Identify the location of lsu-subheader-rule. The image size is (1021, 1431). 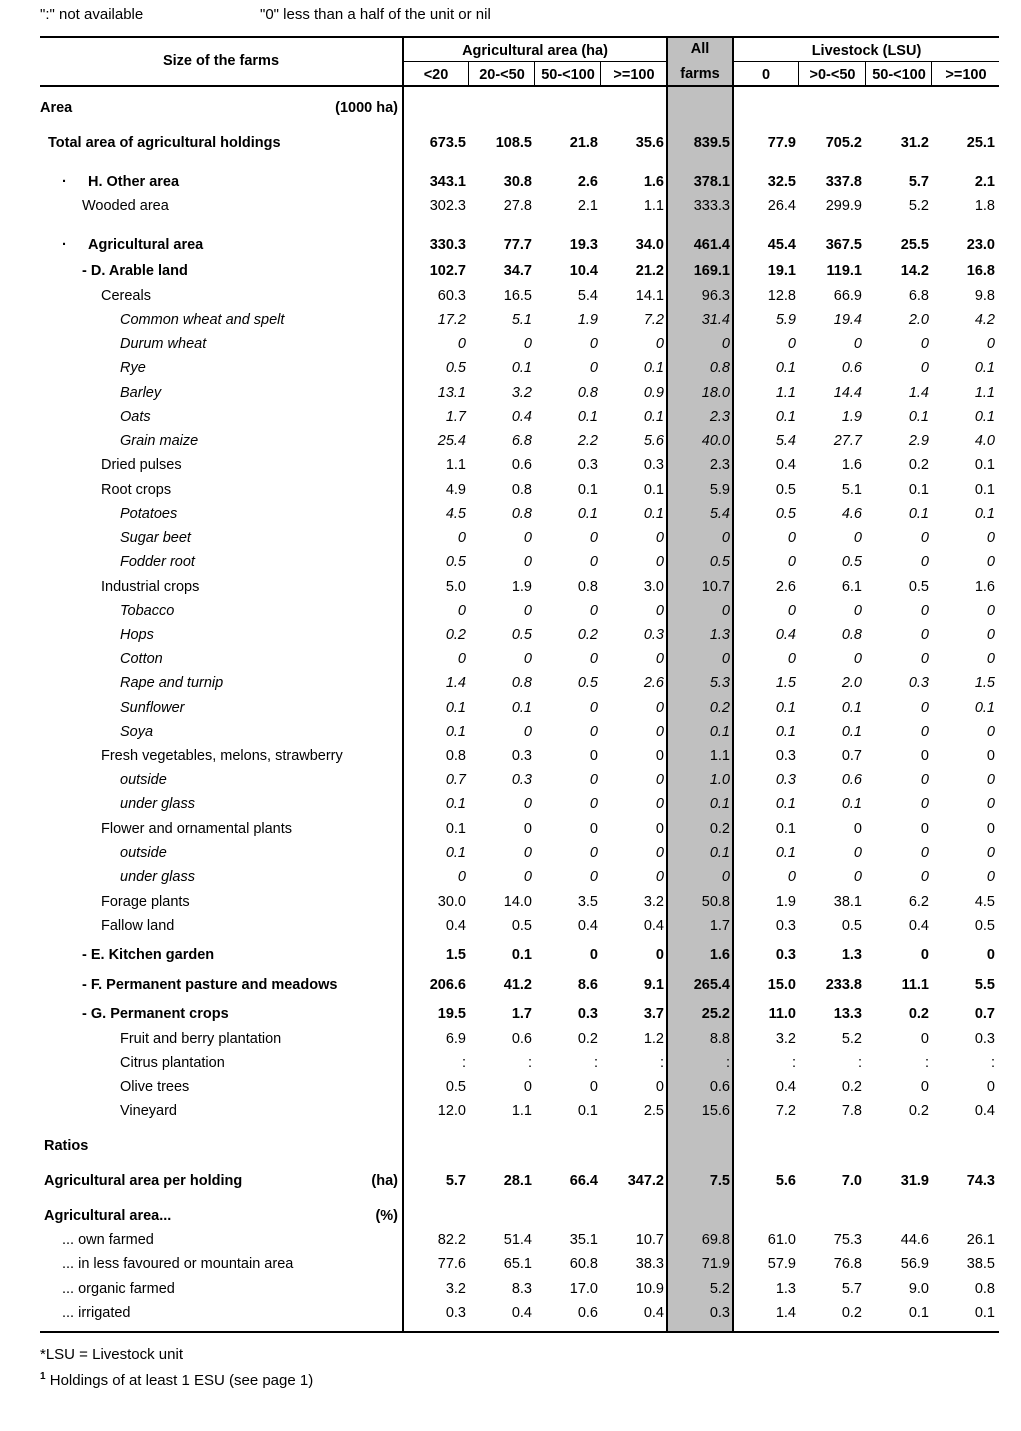
(866, 61).